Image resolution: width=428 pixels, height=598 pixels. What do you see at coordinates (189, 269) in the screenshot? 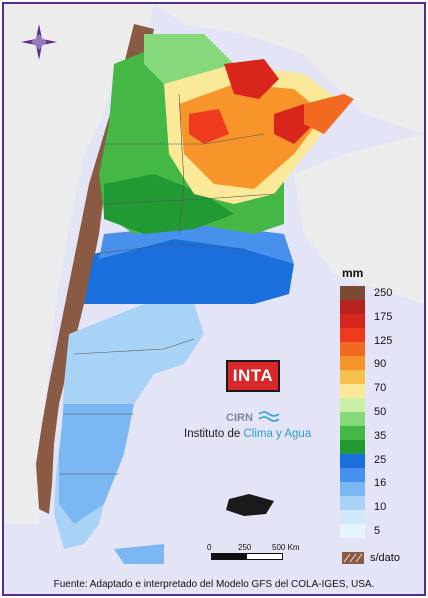
I see `blue-band` at bounding box center [189, 269].